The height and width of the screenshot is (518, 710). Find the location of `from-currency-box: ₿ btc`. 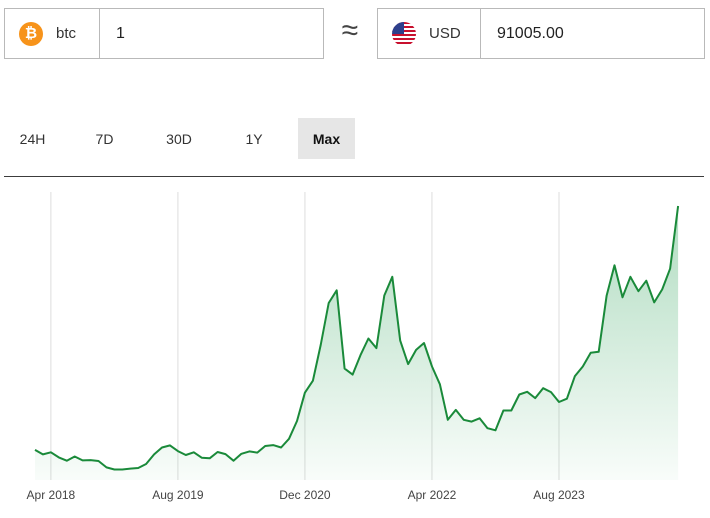

from-currency-box: ₿ btc is located at coordinates (164, 33).